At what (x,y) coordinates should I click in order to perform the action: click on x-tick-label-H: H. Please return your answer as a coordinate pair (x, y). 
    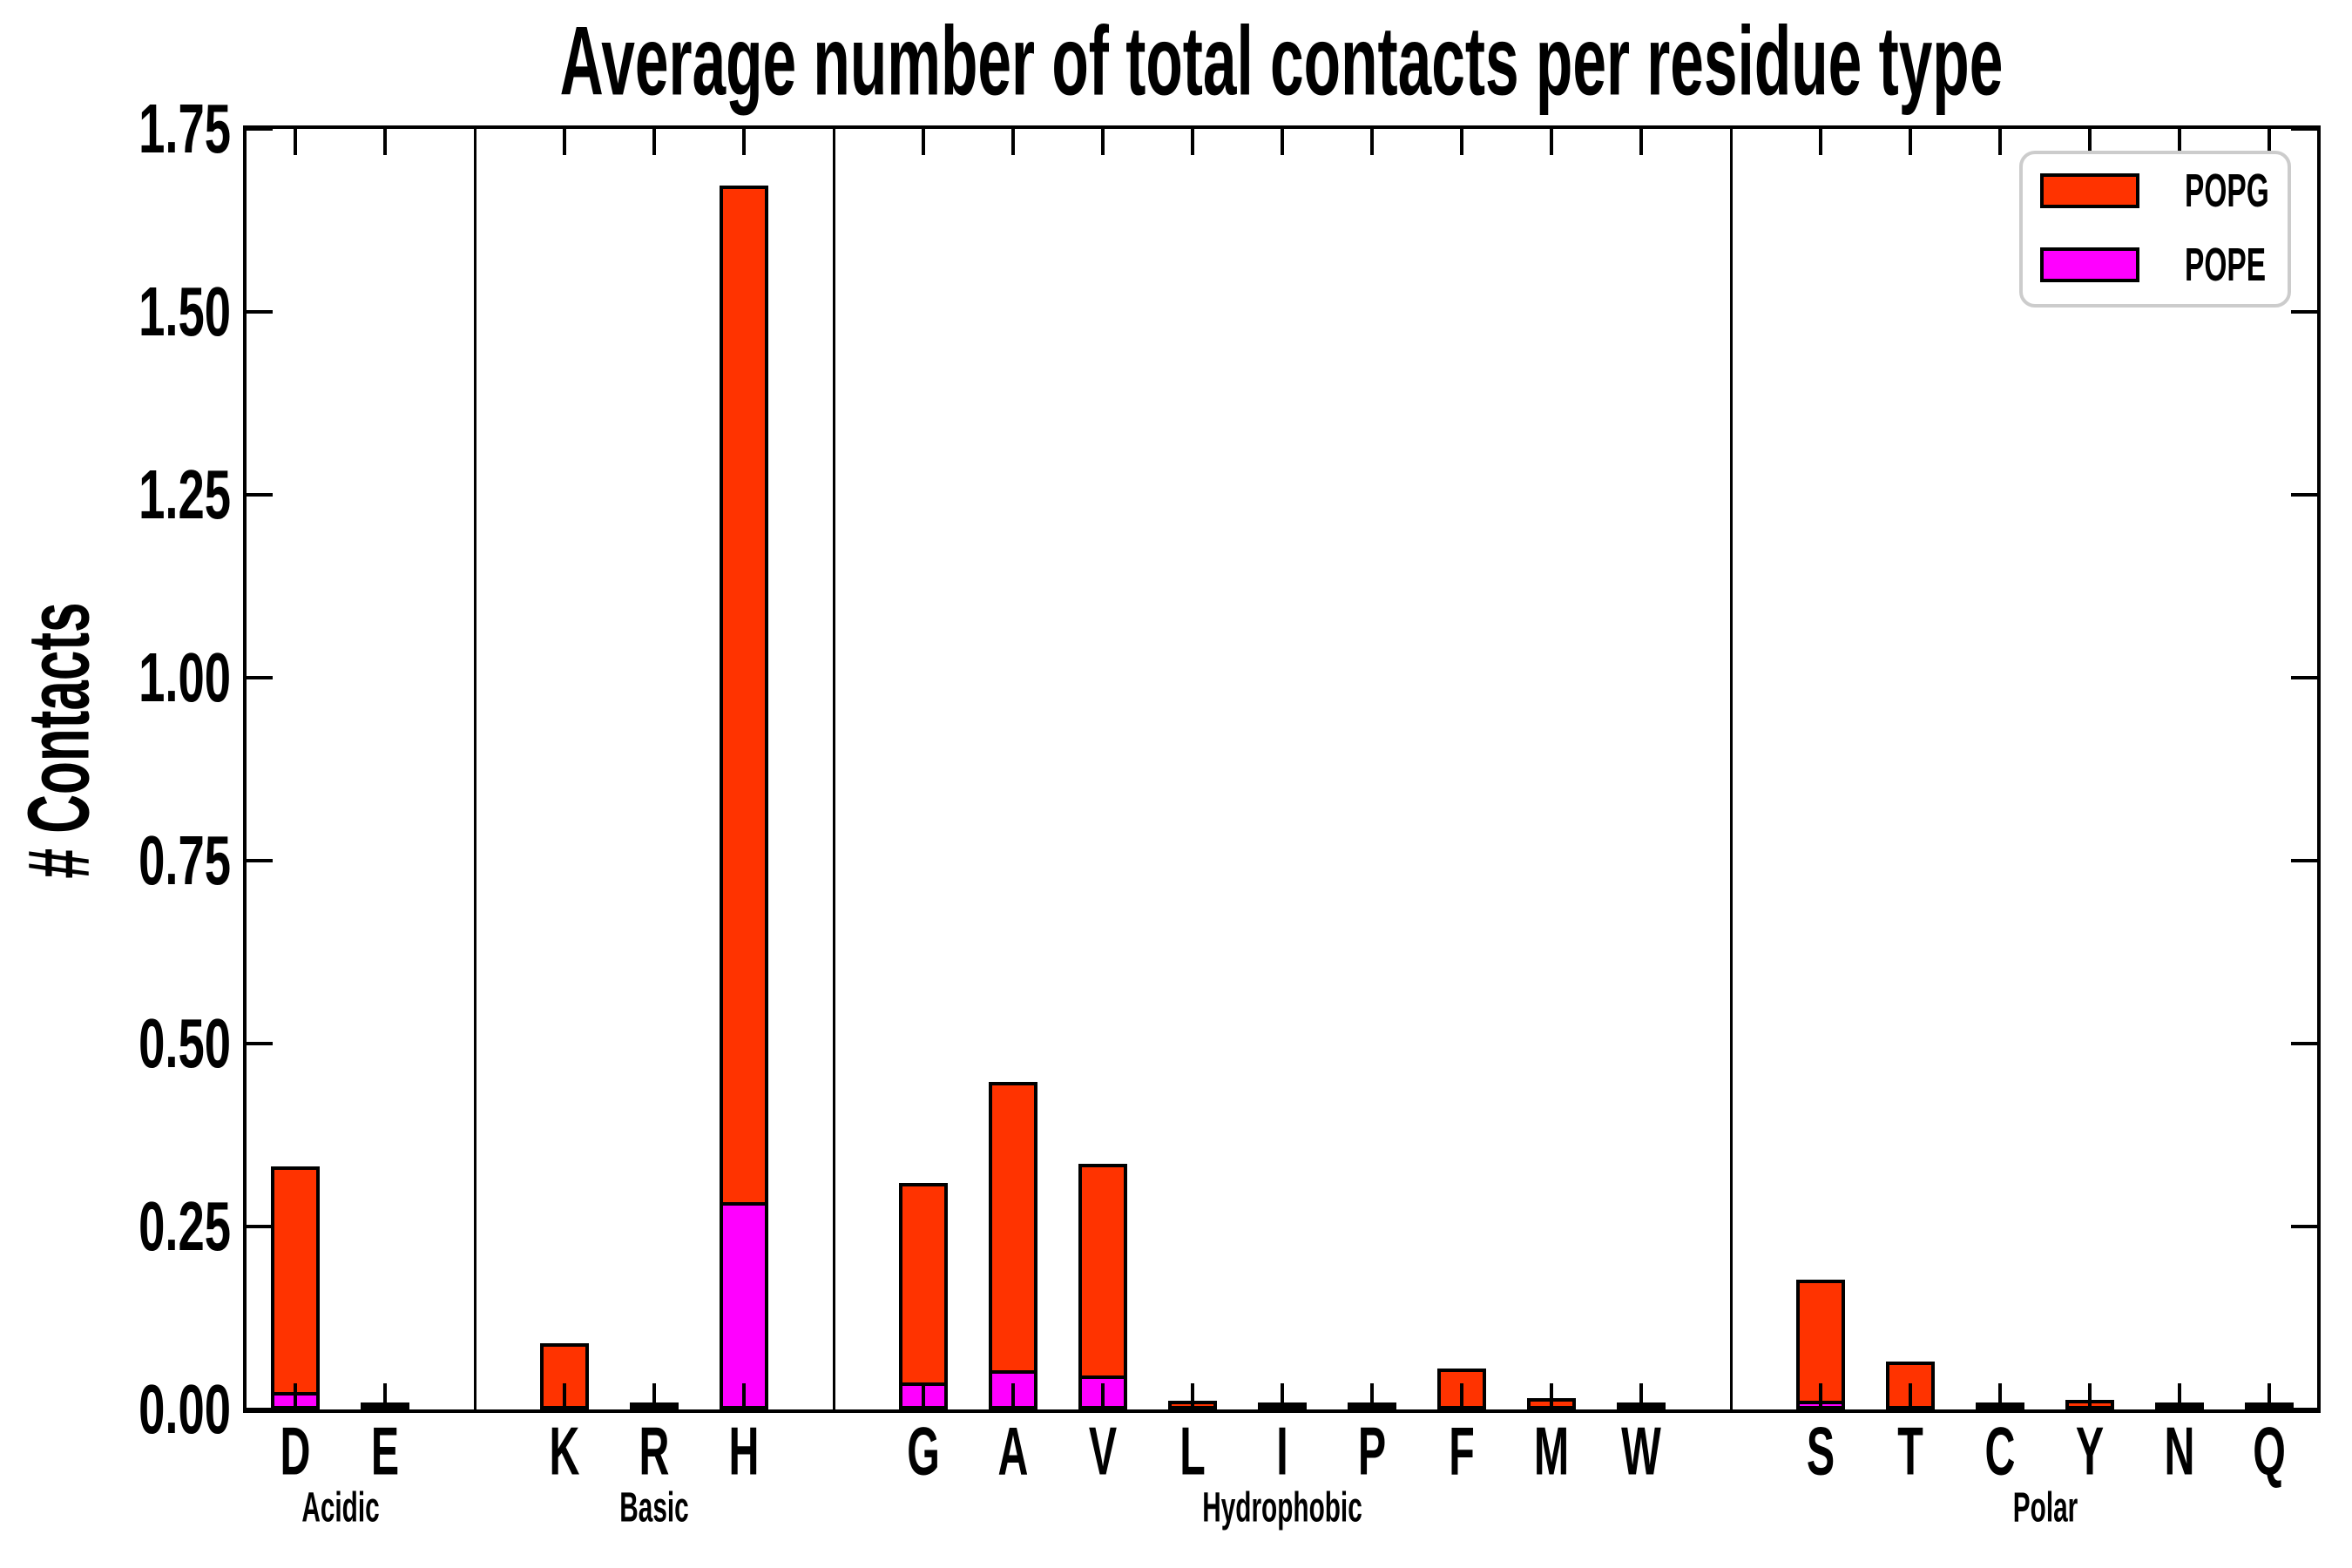
    Looking at the image, I should click on (744, 1451).